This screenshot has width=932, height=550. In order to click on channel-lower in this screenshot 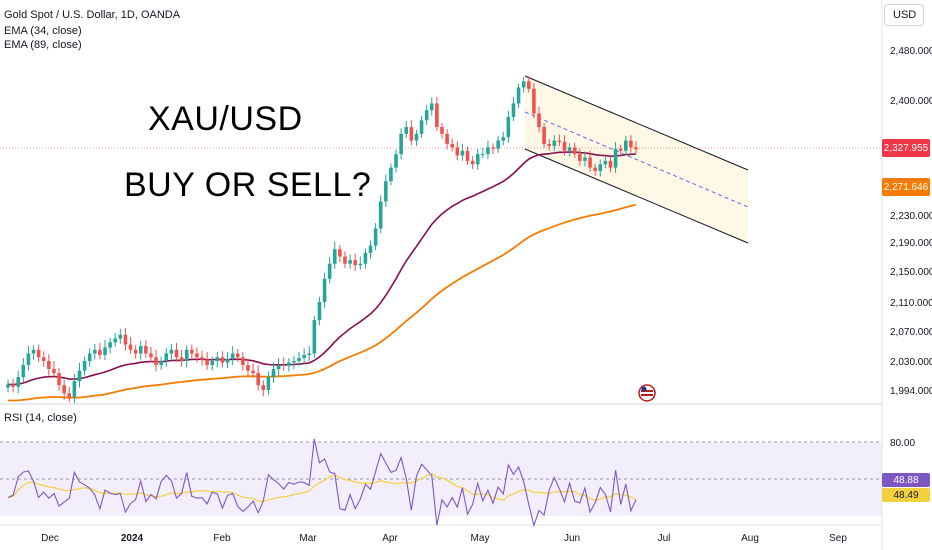, I will do `click(636, 196)`.